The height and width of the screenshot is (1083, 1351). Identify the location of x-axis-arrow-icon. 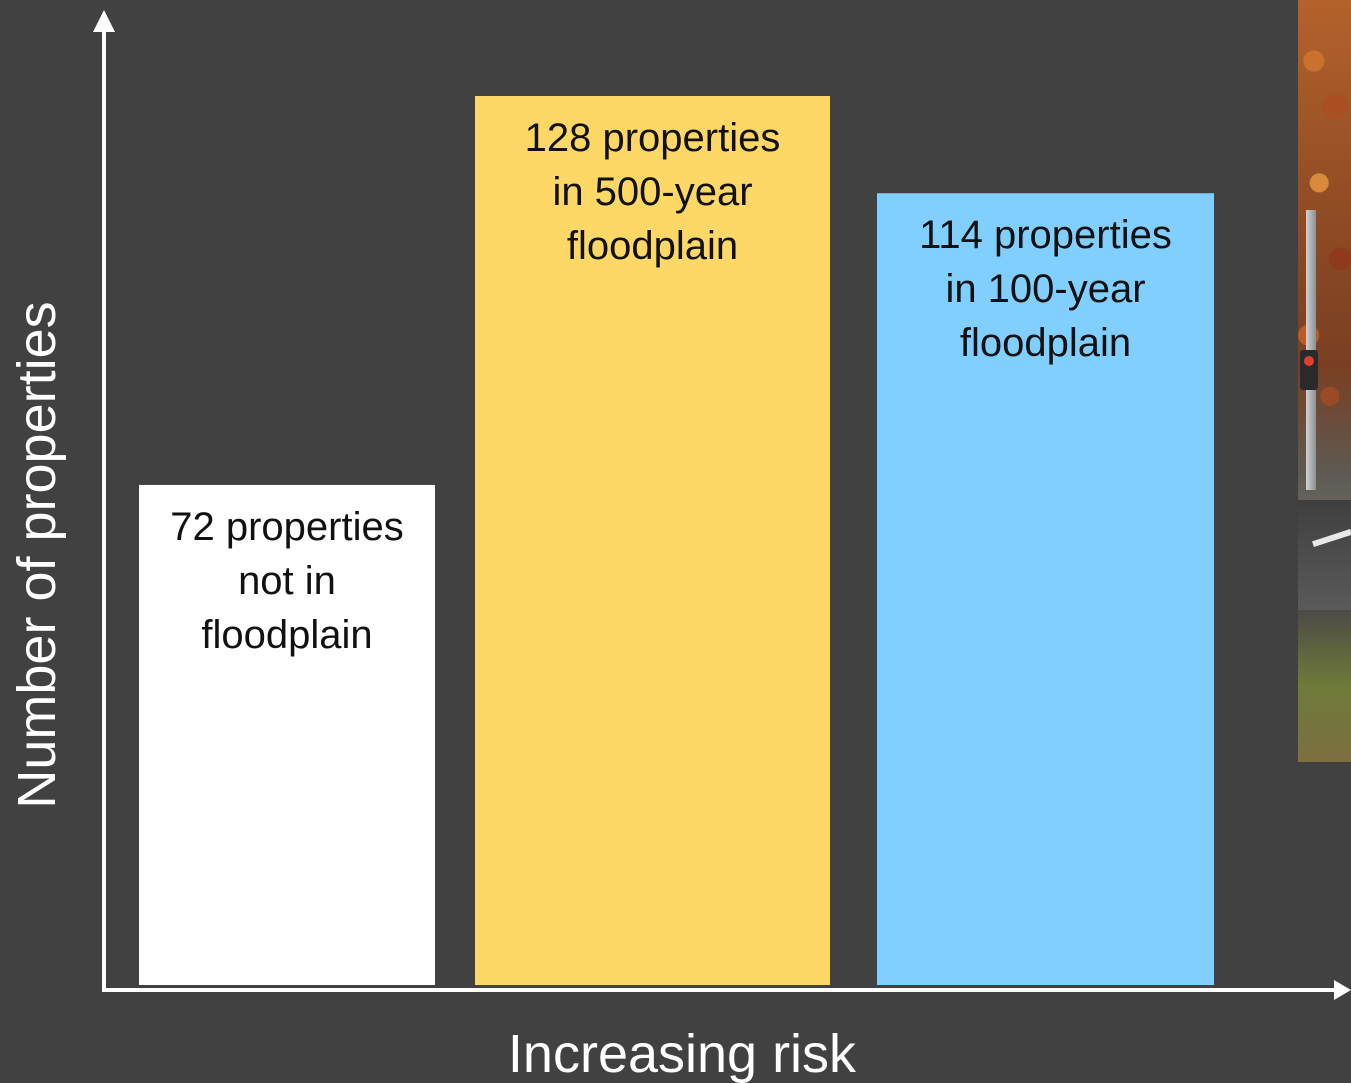
(1342, 990).